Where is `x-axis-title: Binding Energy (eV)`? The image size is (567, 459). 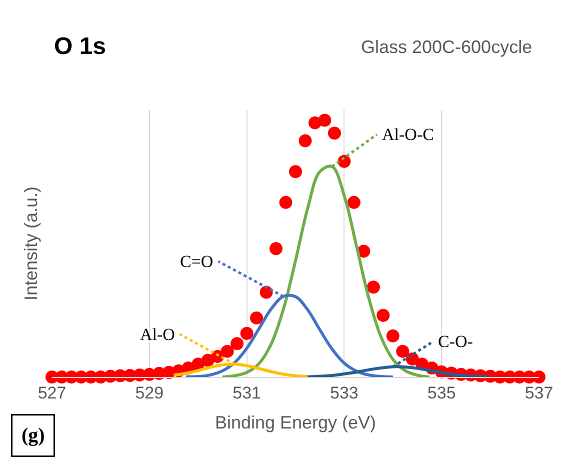 x-axis-title: Binding Energy (eV) is located at coordinates (295, 422).